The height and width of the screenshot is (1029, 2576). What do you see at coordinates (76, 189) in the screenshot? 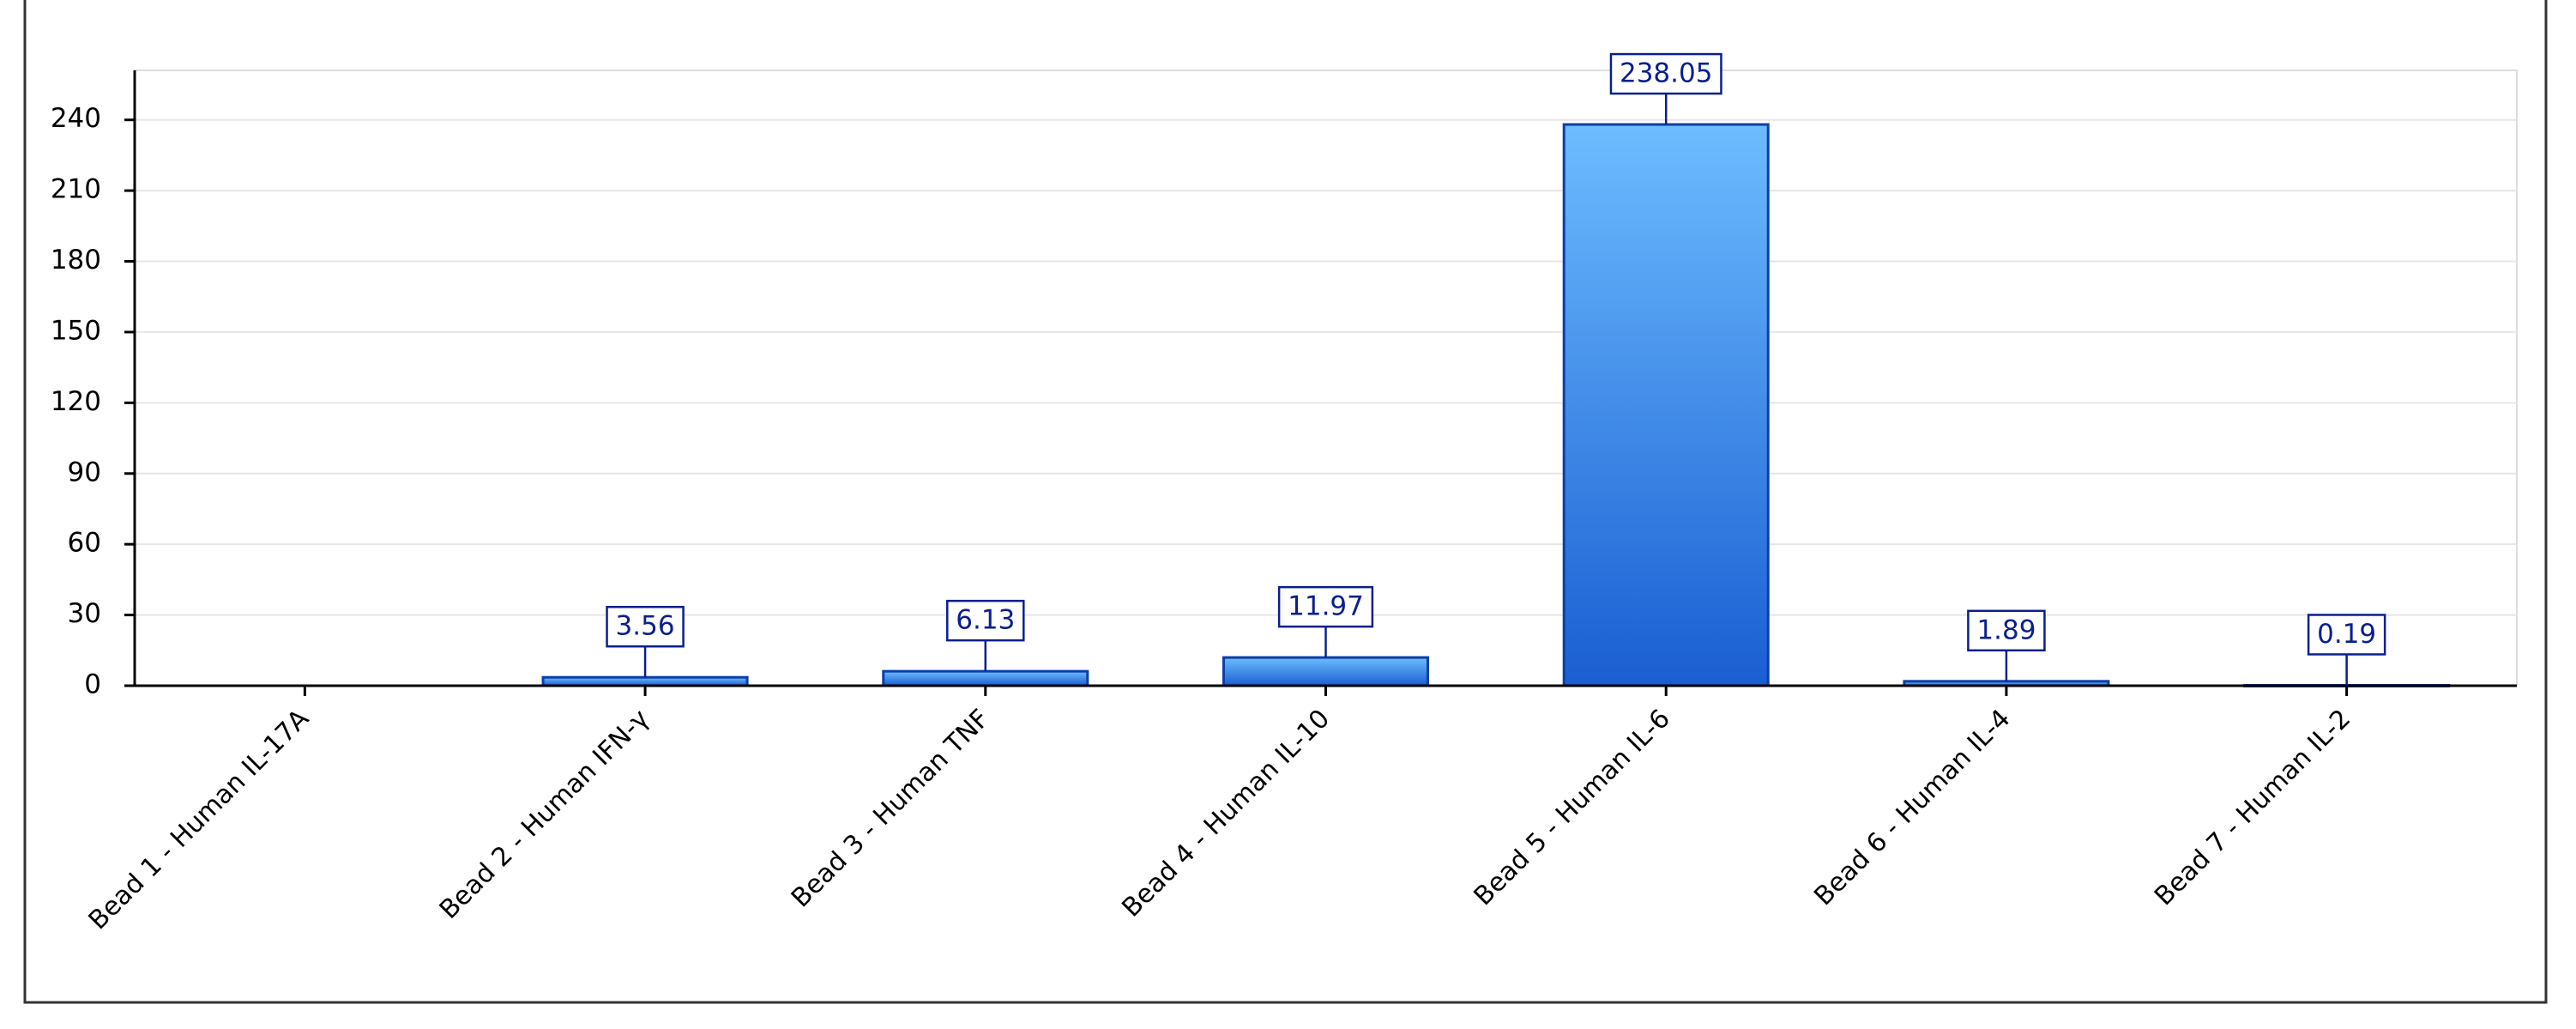
I see `y-tick-label: 210` at bounding box center [76, 189].